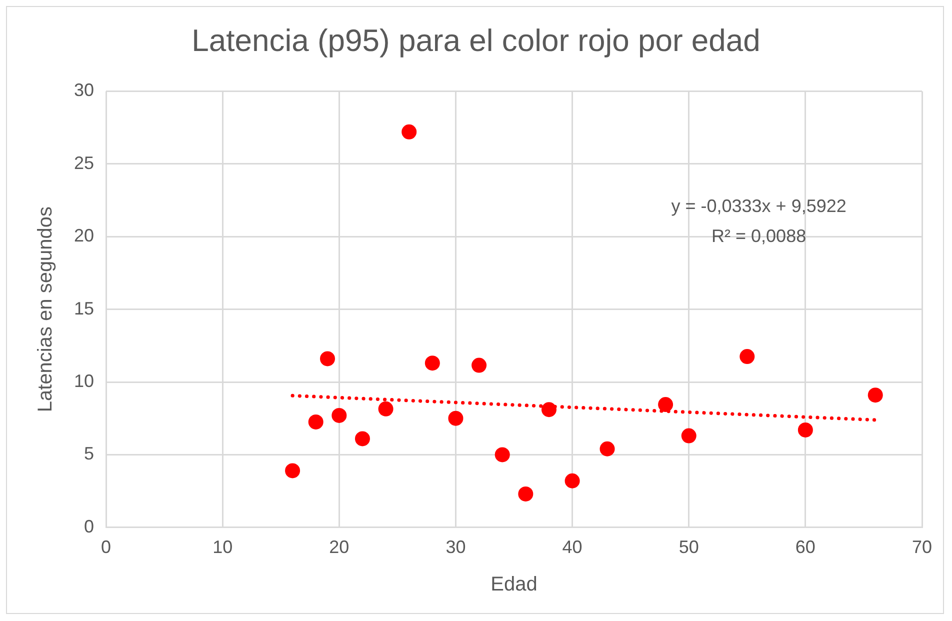 Image resolution: width=952 pixels, height=621 pixels. What do you see at coordinates (922, 547) in the screenshot?
I see `x-tick-label: 70` at bounding box center [922, 547].